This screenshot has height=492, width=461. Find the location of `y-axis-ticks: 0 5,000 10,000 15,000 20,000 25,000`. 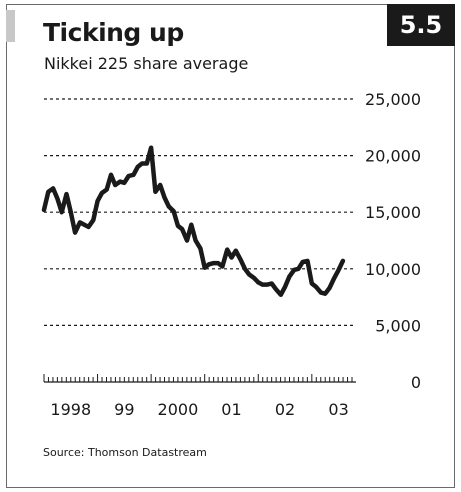

y-axis-ticks: 0 5,000 10,000 15,000 20,000 25,000 is located at coordinates (393, 241).